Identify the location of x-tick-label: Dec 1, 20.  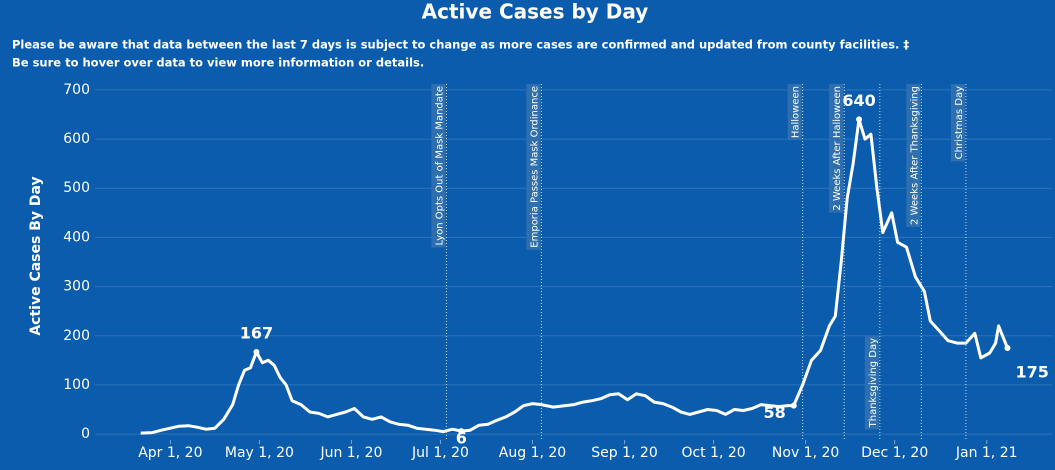
(894, 453).